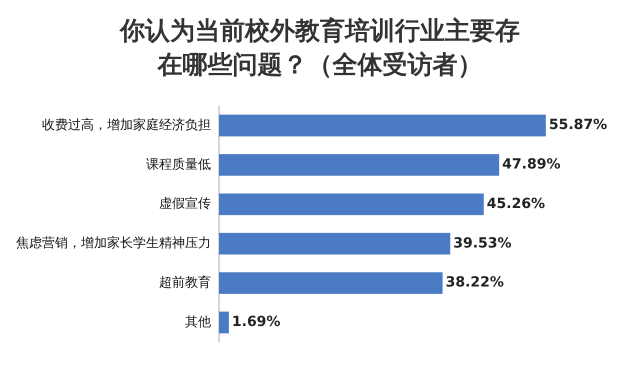 The image size is (640, 369). I want to click on data-label: 45.26%, so click(516, 204).